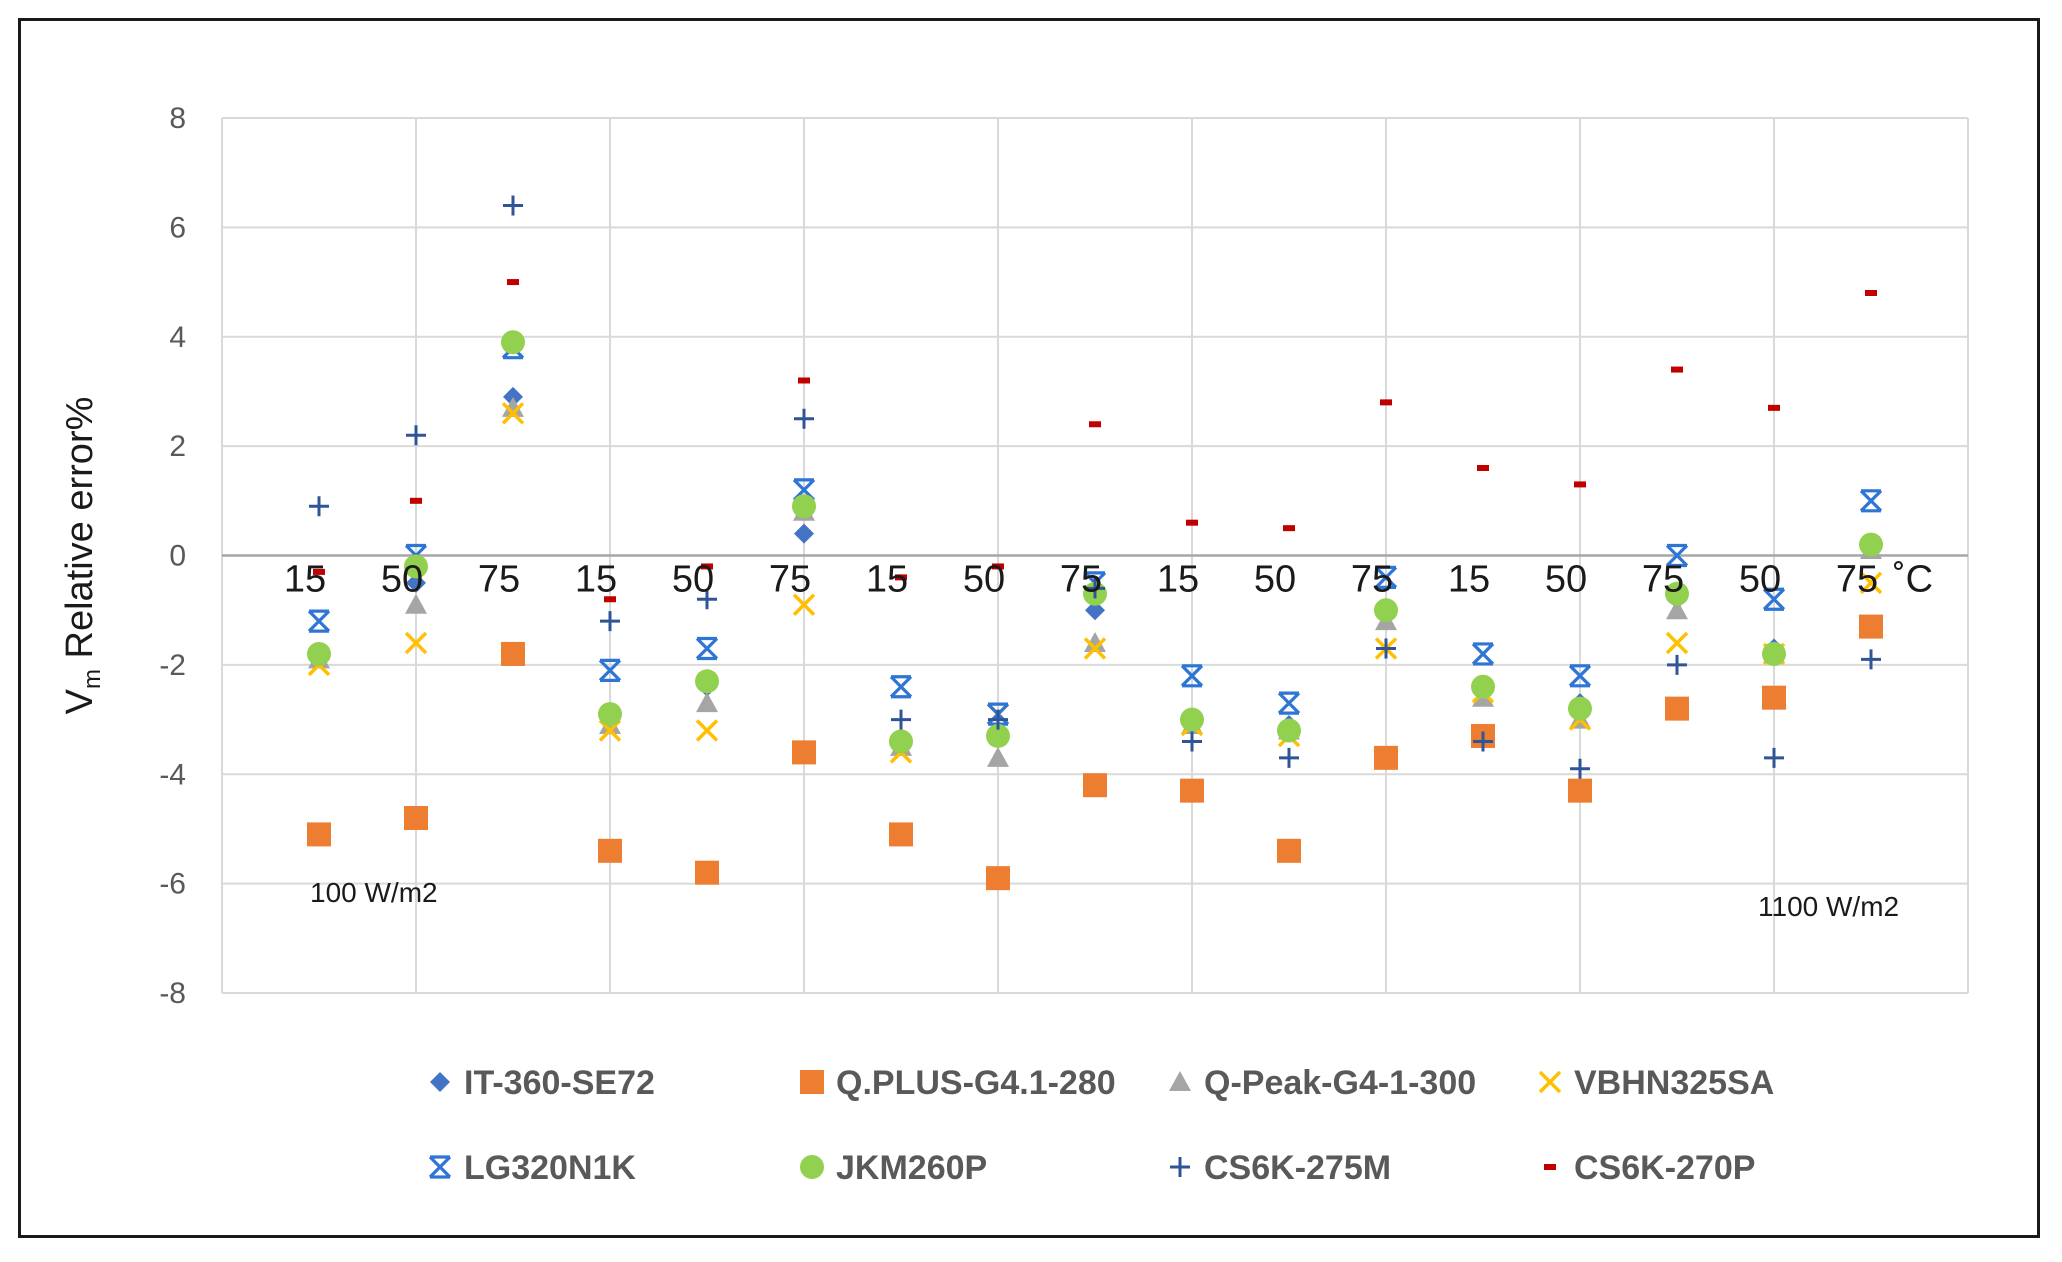 The height and width of the screenshot is (1262, 2062). What do you see at coordinates (1656, 1083) in the screenshot?
I see `legend-item: VBHN325SA` at bounding box center [1656, 1083].